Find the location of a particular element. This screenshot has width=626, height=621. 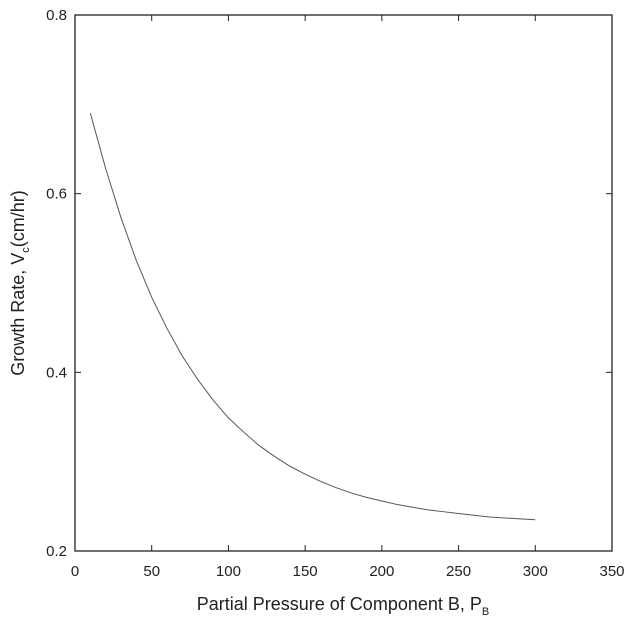

x-tick-label: 200 is located at coordinates (381, 571).